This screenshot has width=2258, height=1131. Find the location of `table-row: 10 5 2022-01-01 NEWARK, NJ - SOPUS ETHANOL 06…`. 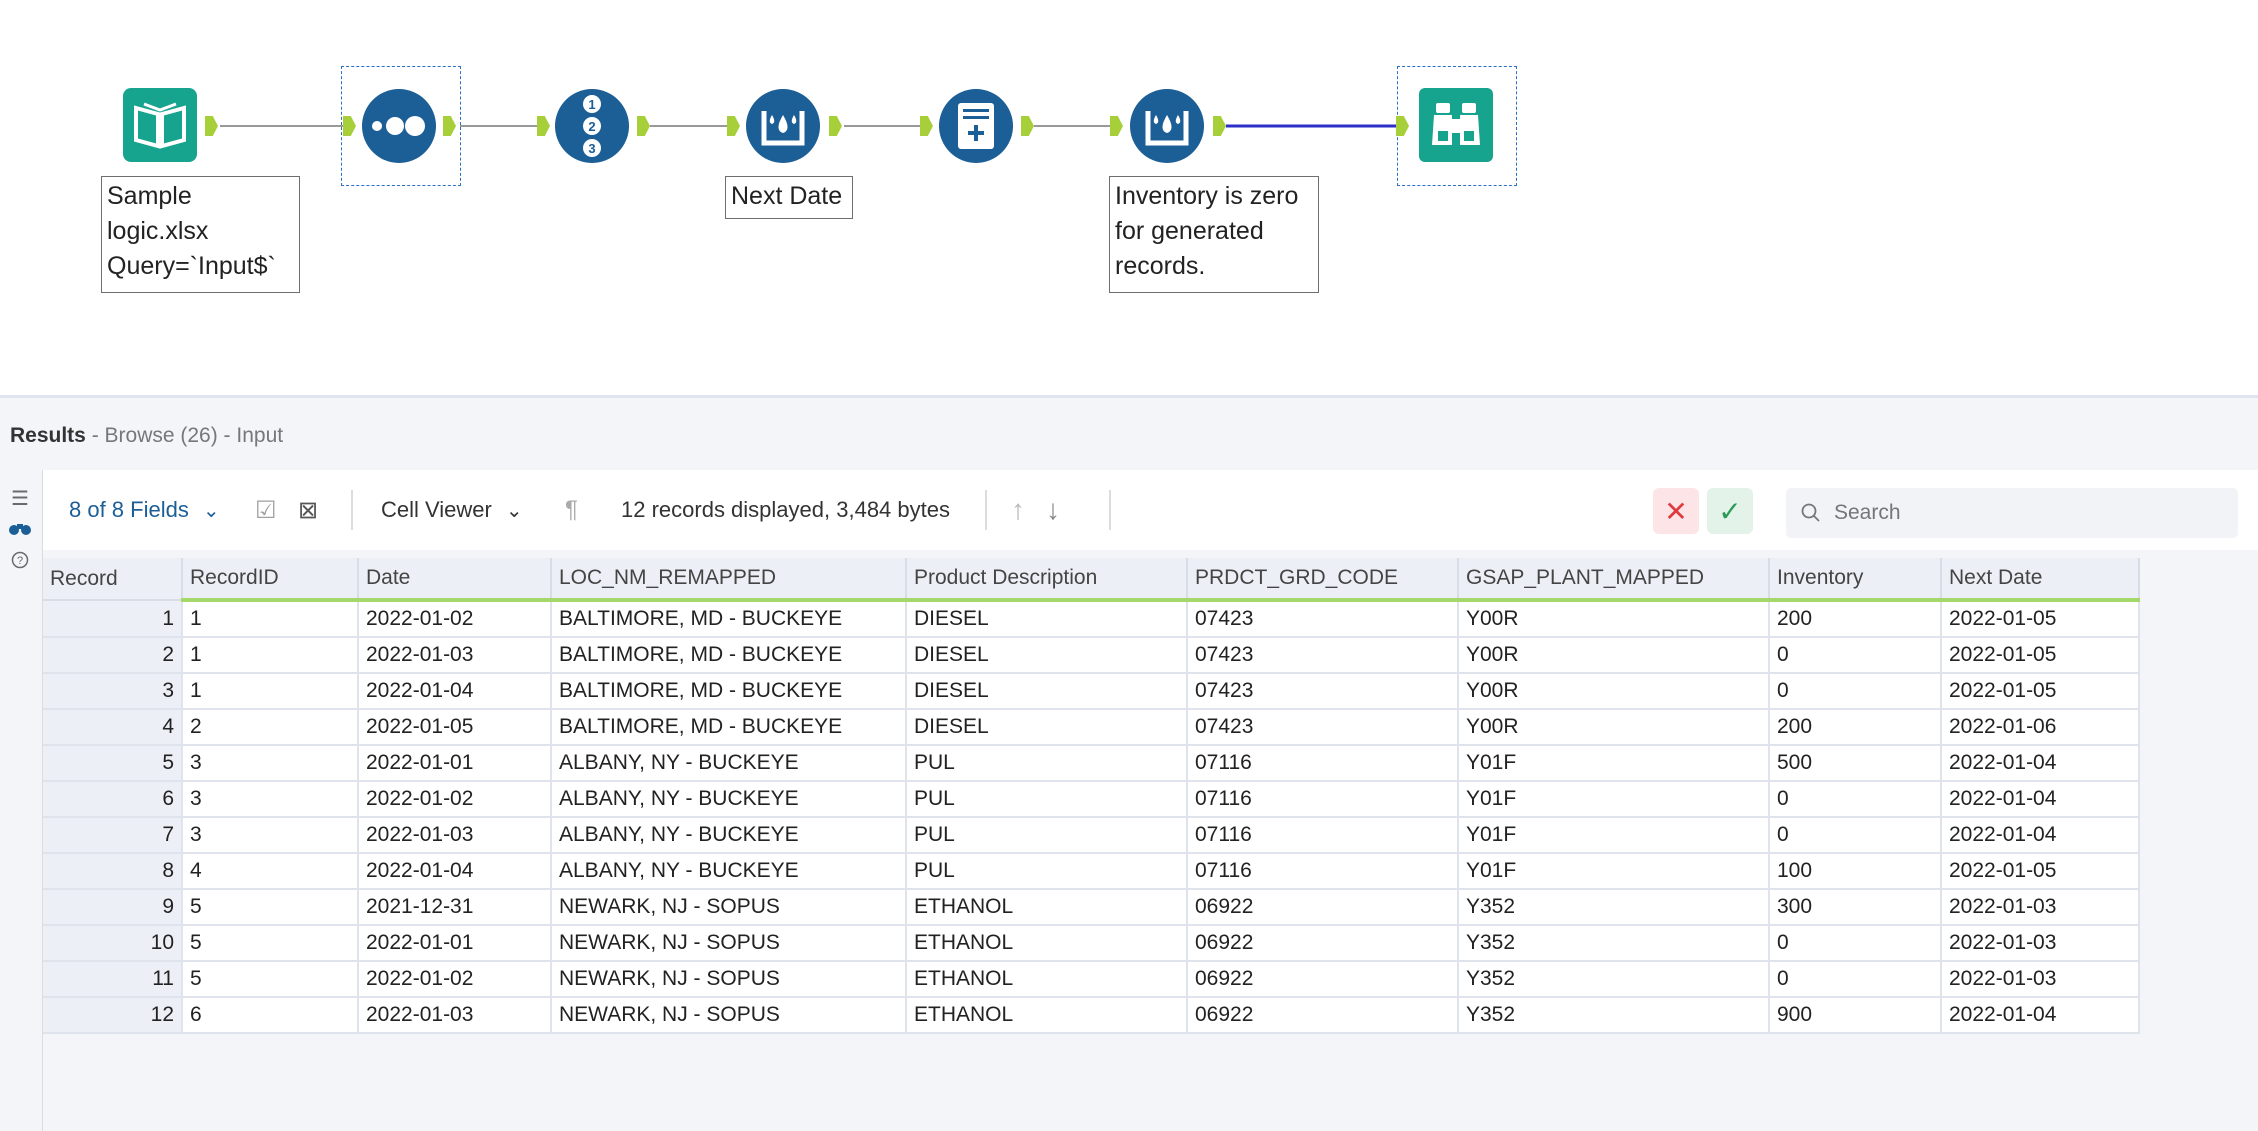

table-row: 10 5 2022-01-01 NEWARK, NJ - SOPUS ETHANOL 06… is located at coordinates (1091, 943).